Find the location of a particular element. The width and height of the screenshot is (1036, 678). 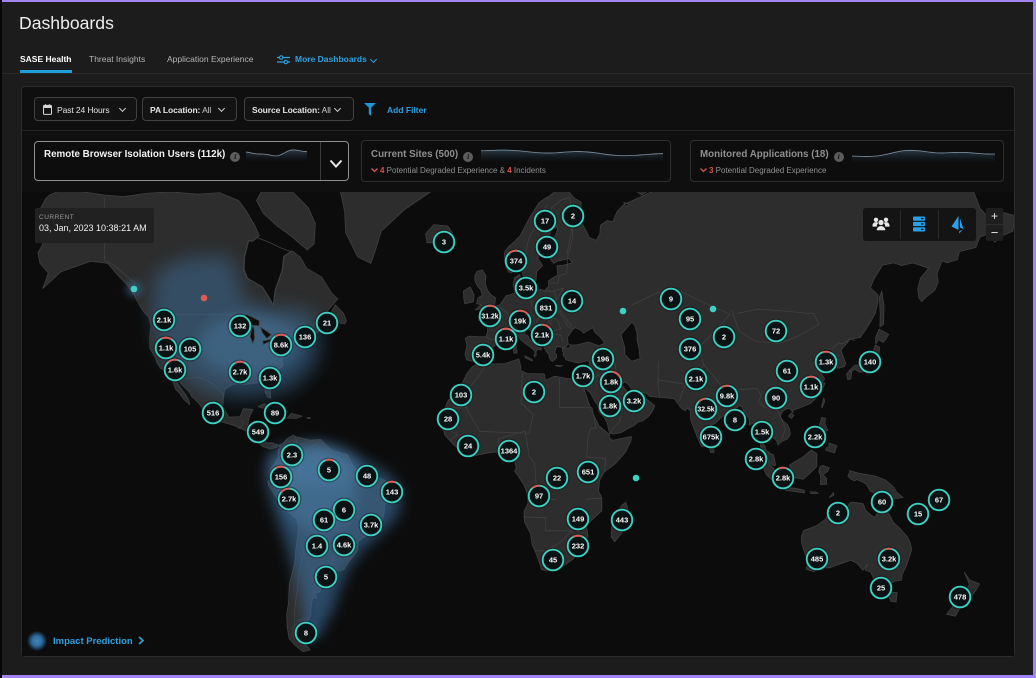

svg-text: 8.6k is located at coordinates (281, 345).